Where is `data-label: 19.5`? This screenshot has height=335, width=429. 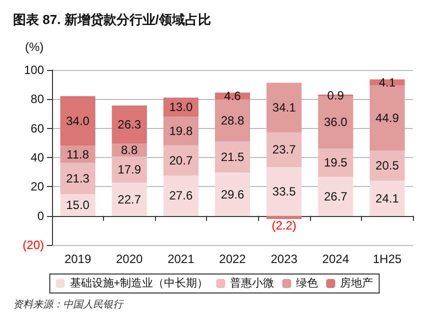 data-label: 19.5 is located at coordinates (336, 163).